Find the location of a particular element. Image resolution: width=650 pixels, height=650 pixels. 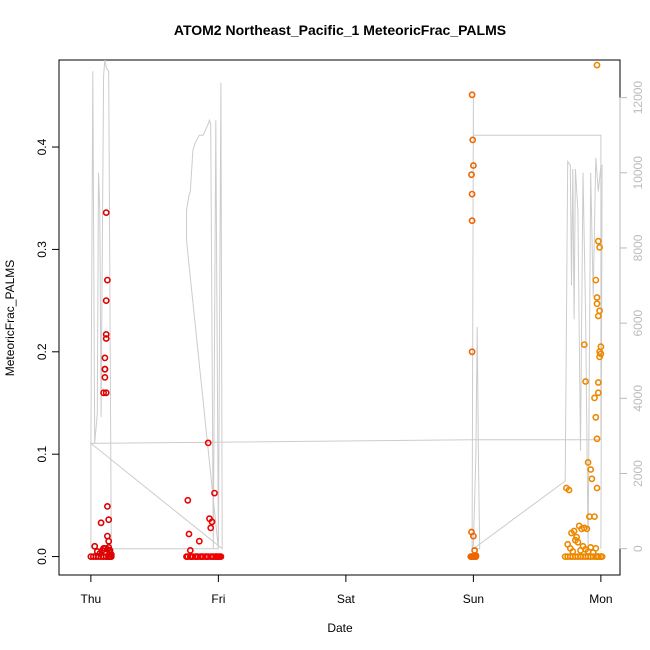

x-tick-label: Thu is located at coordinates (91, 599).